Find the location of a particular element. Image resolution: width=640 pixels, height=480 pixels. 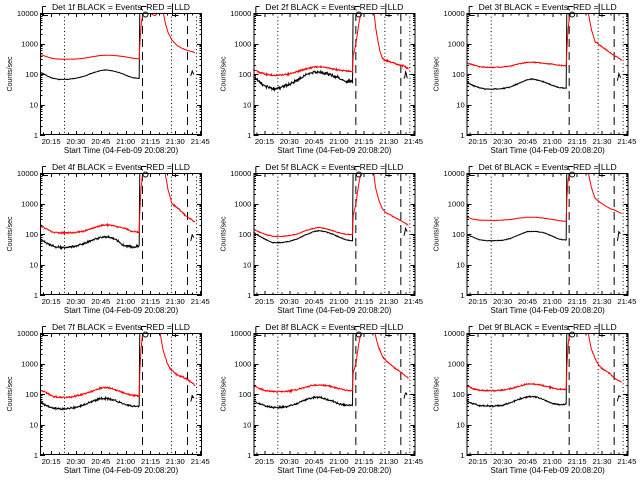

panel-title: Det 4f BLACK = Events, RED = LLD is located at coordinates (121, 167).